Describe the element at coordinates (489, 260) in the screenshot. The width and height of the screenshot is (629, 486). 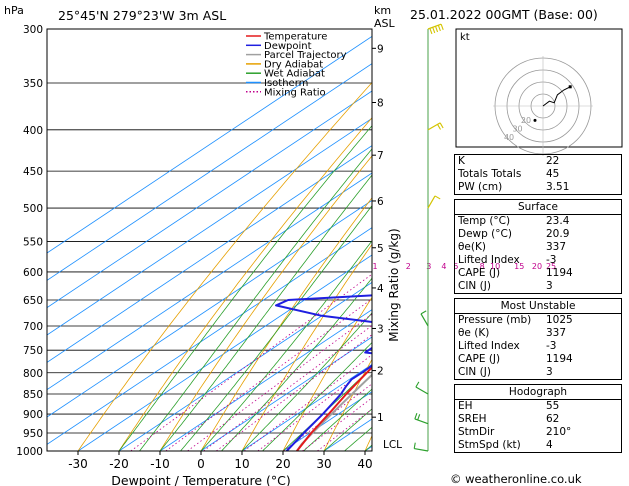
I see `surface-label: Lifted Index` at that location.